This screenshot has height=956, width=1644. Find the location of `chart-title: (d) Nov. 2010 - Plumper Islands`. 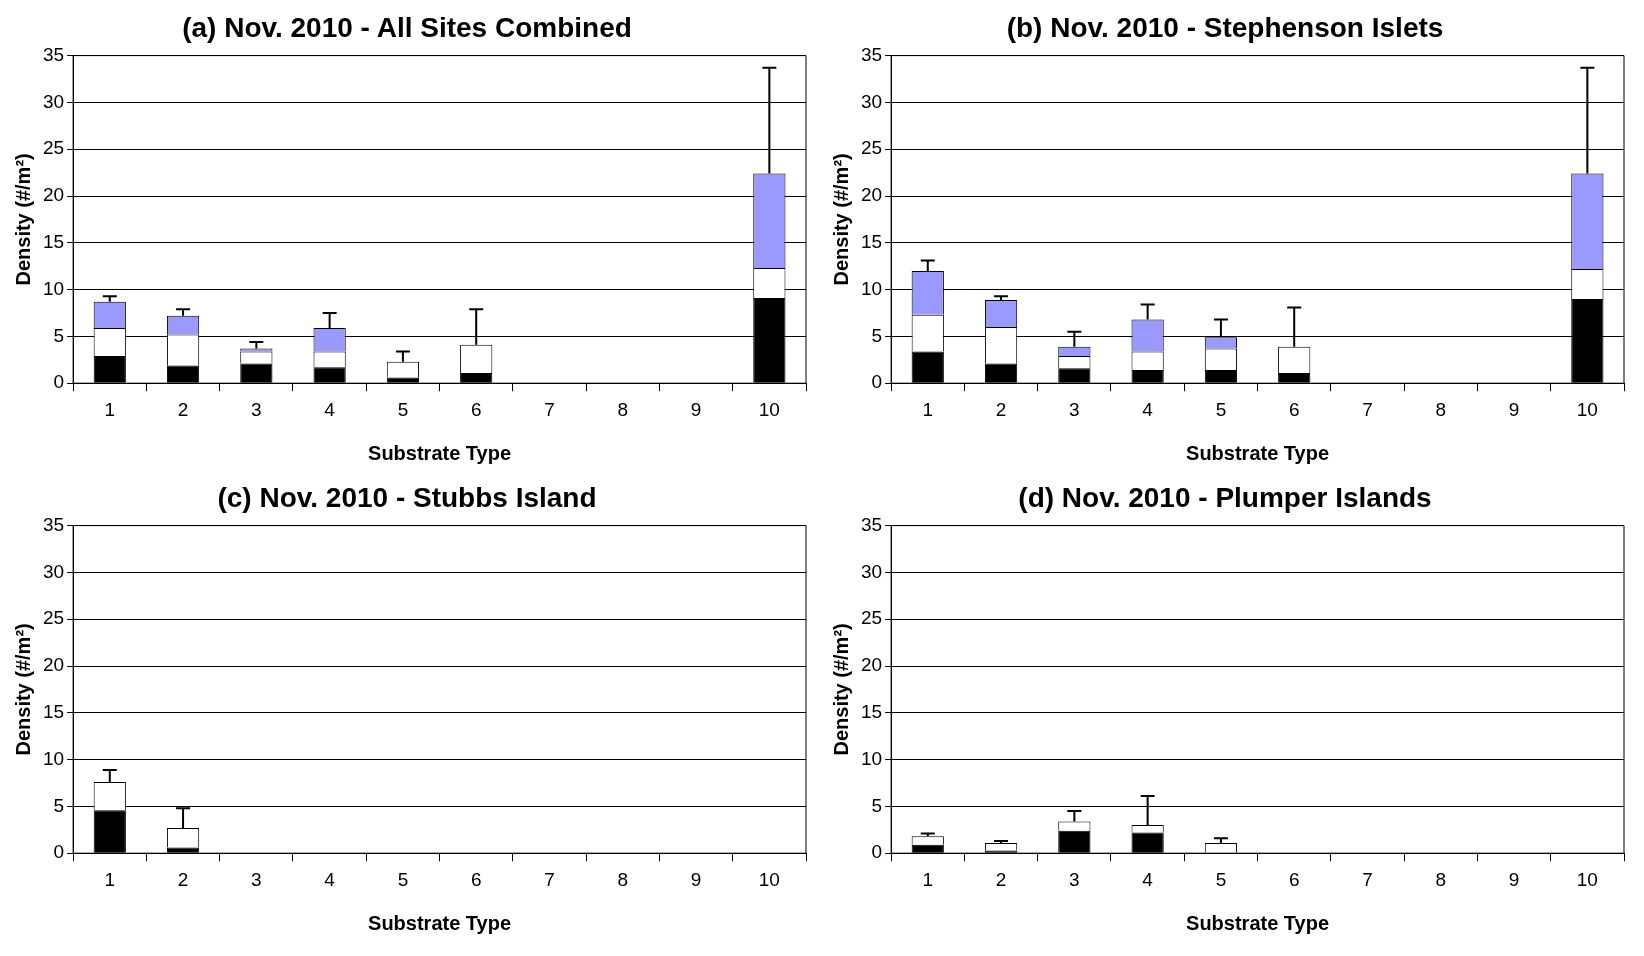

chart-title: (d) Nov. 2010 - Plumper Islands is located at coordinates (1225, 497).